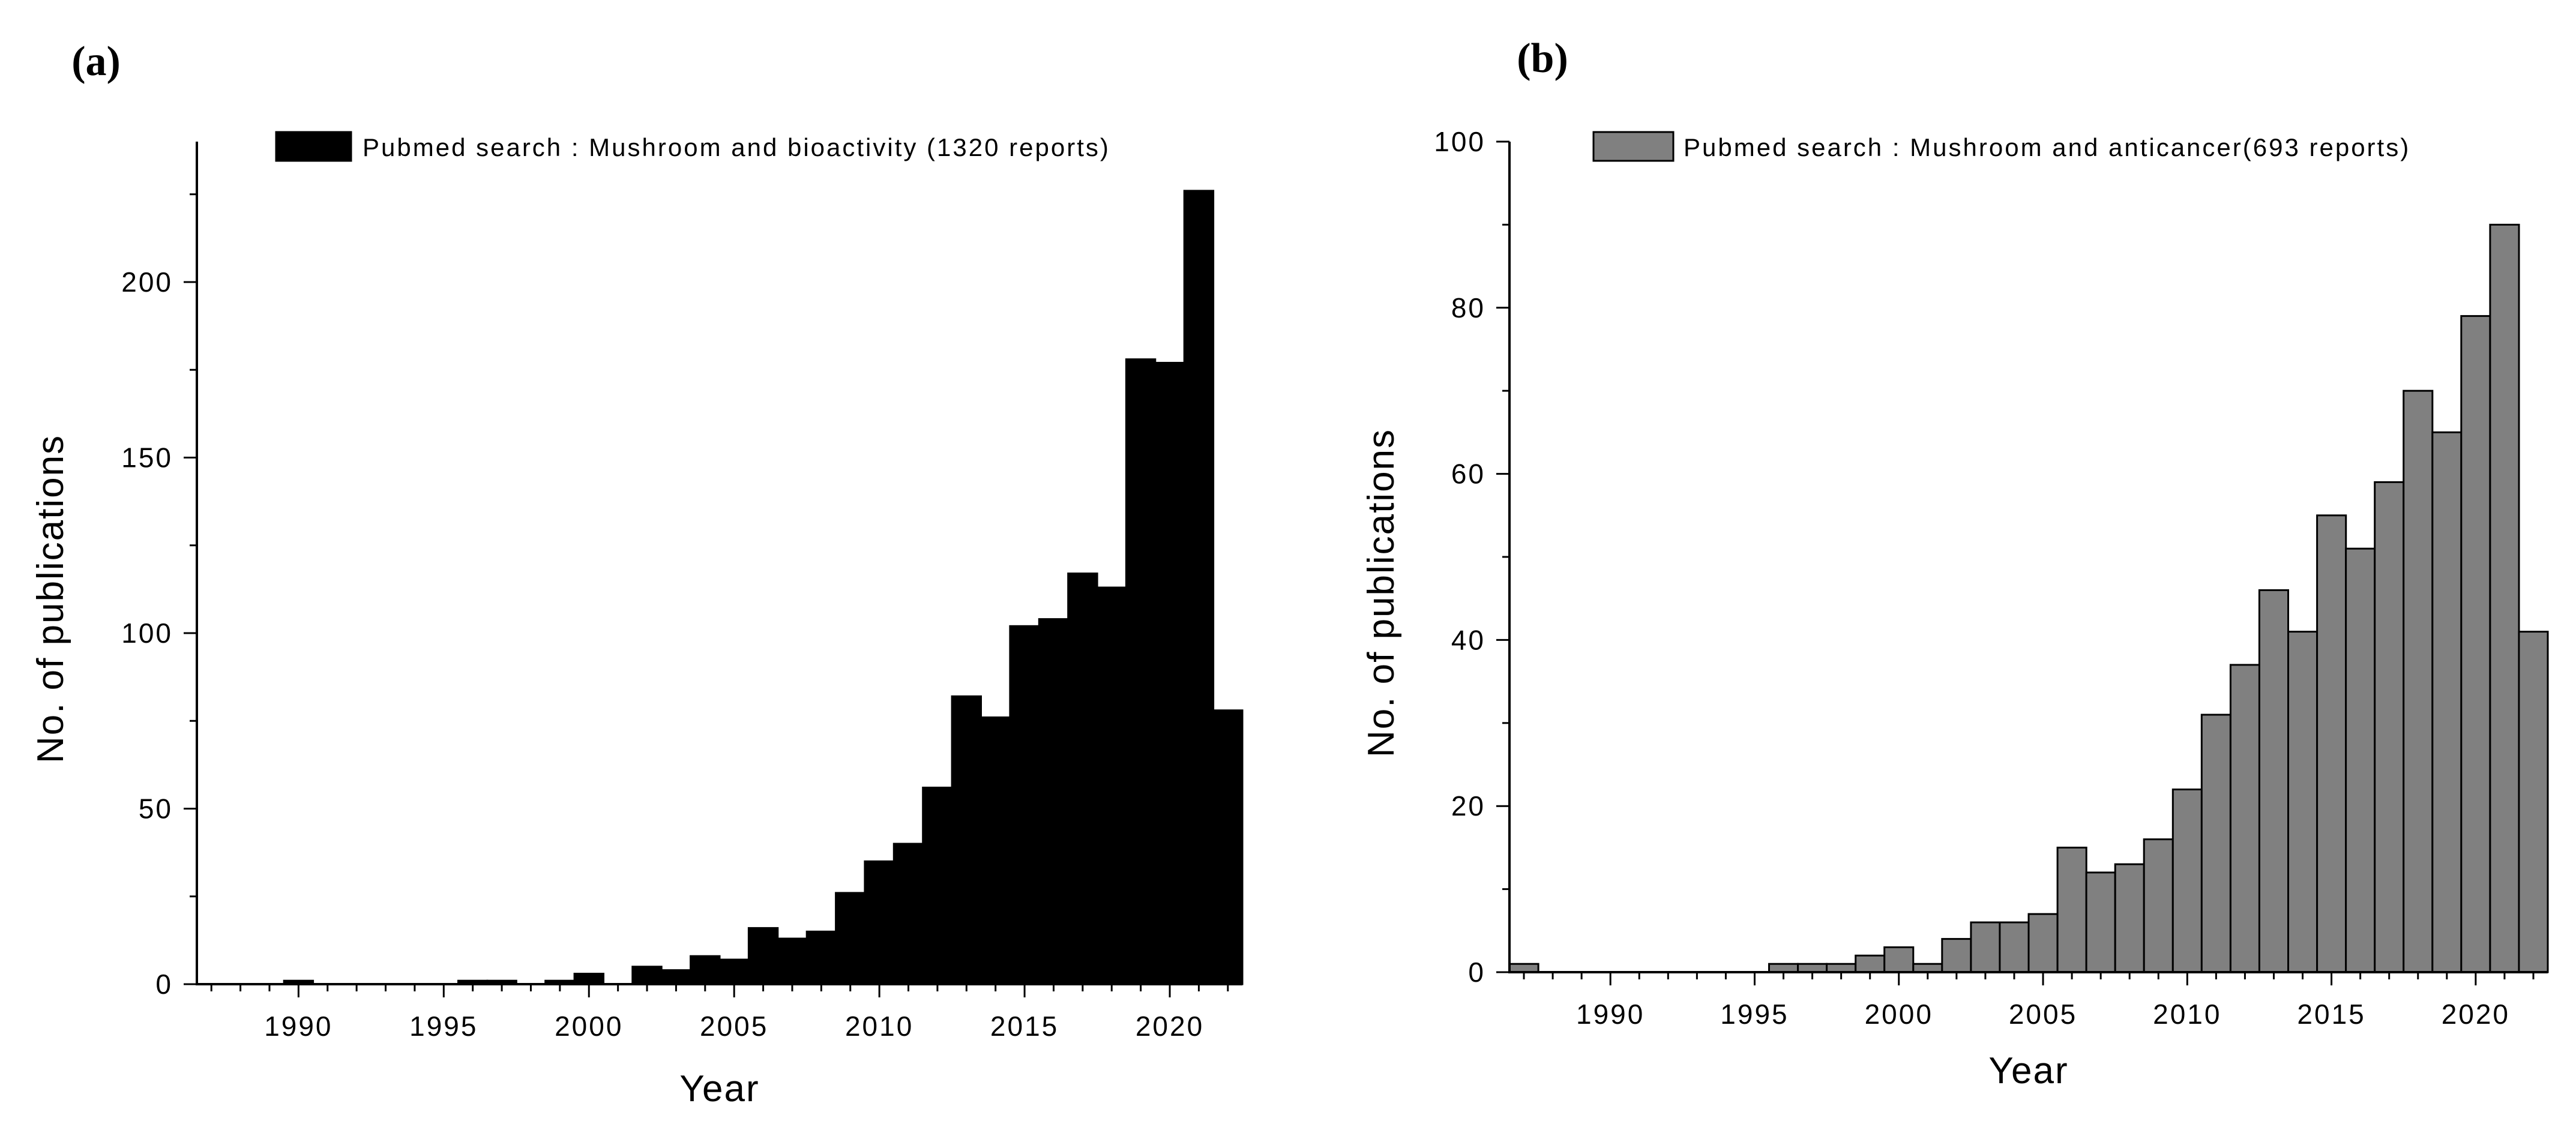  What do you see at coordinates (298, 1026) in the screenshot?
I see `chart-0-x-tick-label: 1990` at bounding box center [298, 1026].